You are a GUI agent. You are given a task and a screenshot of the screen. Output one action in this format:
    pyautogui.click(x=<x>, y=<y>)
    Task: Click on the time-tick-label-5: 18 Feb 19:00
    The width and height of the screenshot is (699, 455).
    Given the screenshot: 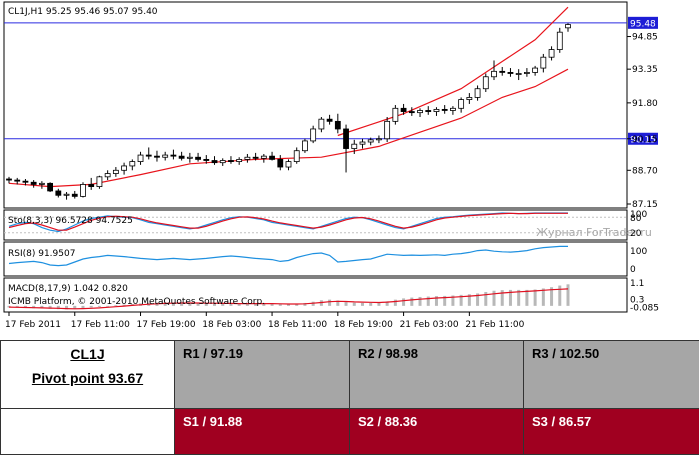 What is the action you would take?
    pyautogui.click(x=363, y=325)
    